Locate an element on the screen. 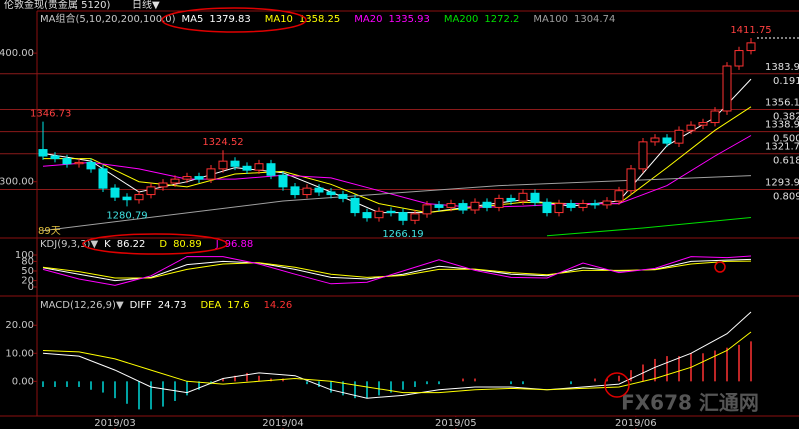 The height and width of the screenshot is (429, 799). low-label: 1266.19 is located at coordinates (402, 234).